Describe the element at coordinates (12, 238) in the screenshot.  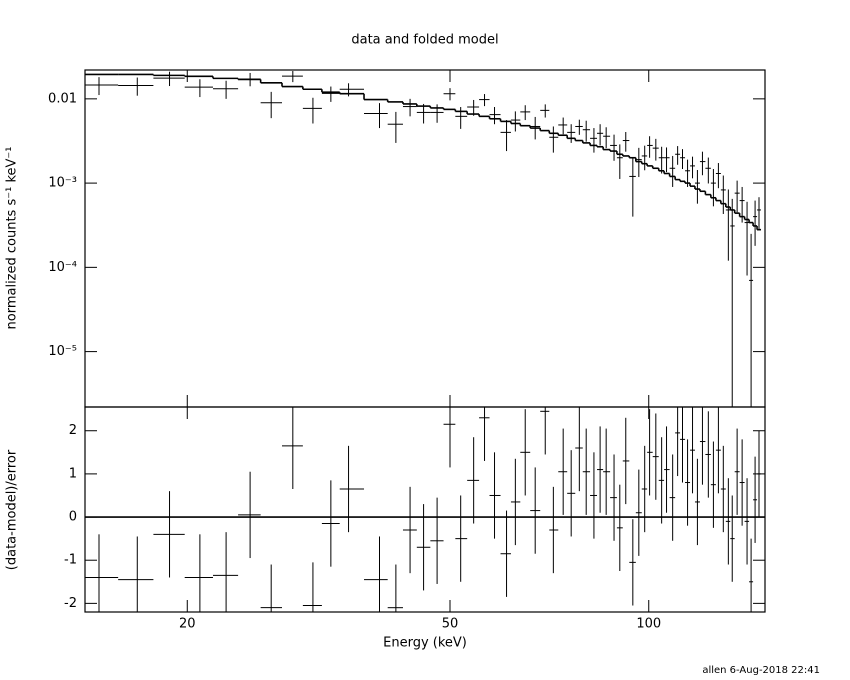
I see `y-axis-label: normalized counts s⁻¹ keV⁻¹` at that location.